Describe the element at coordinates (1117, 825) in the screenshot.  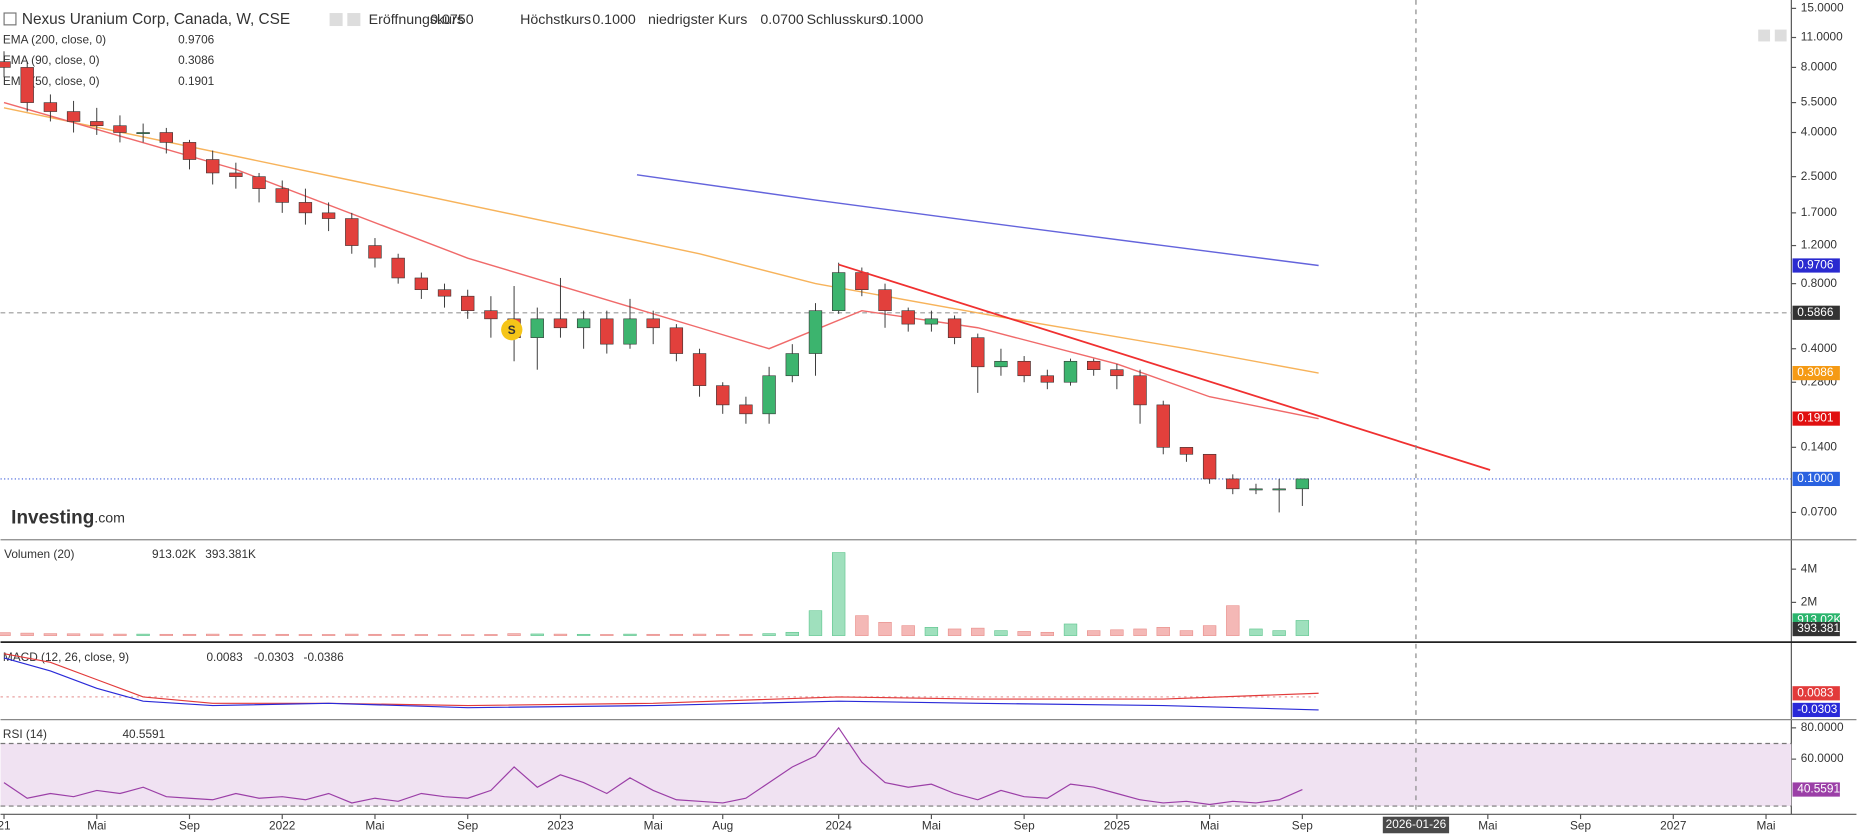
I see `x-tick-label: 2025` at that location.